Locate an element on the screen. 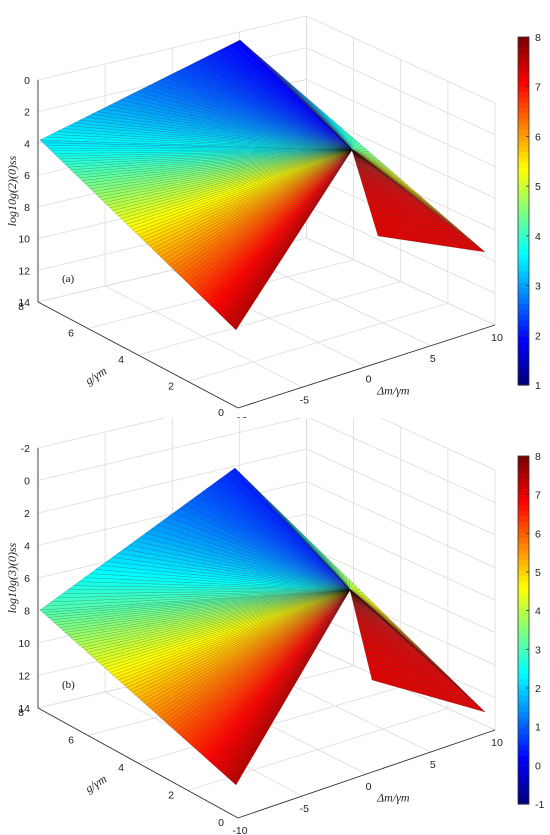 Image resolution: width=550 pixels, height=835 pixels. colorbar-tick-label: -1 is located at coordinates (539, 805).